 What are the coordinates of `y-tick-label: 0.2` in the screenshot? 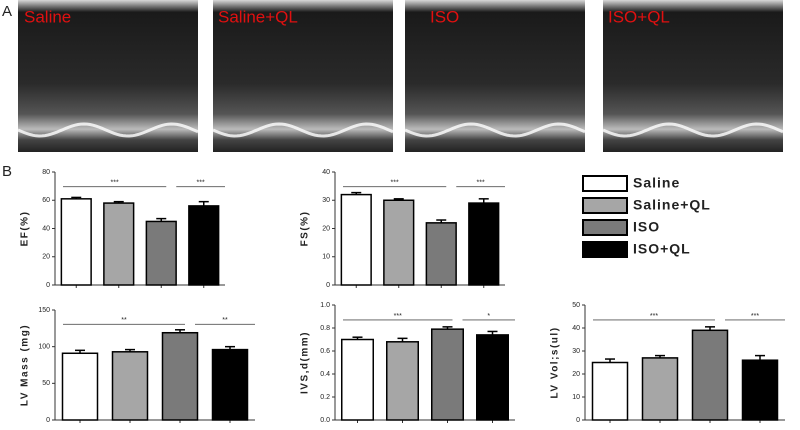 It's located at (325, 397).